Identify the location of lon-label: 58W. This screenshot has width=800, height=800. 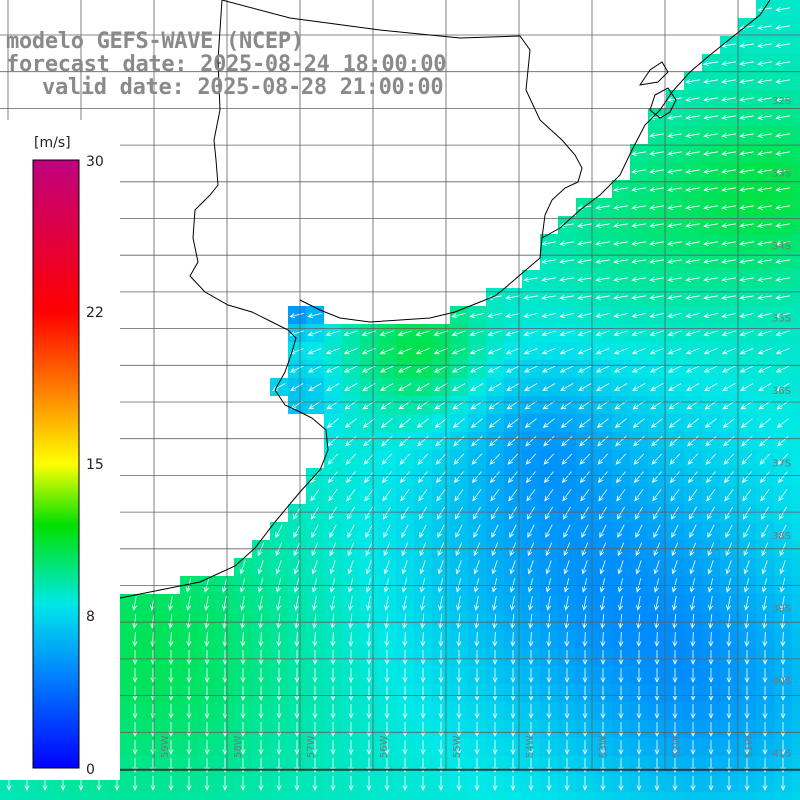
(238, 746).